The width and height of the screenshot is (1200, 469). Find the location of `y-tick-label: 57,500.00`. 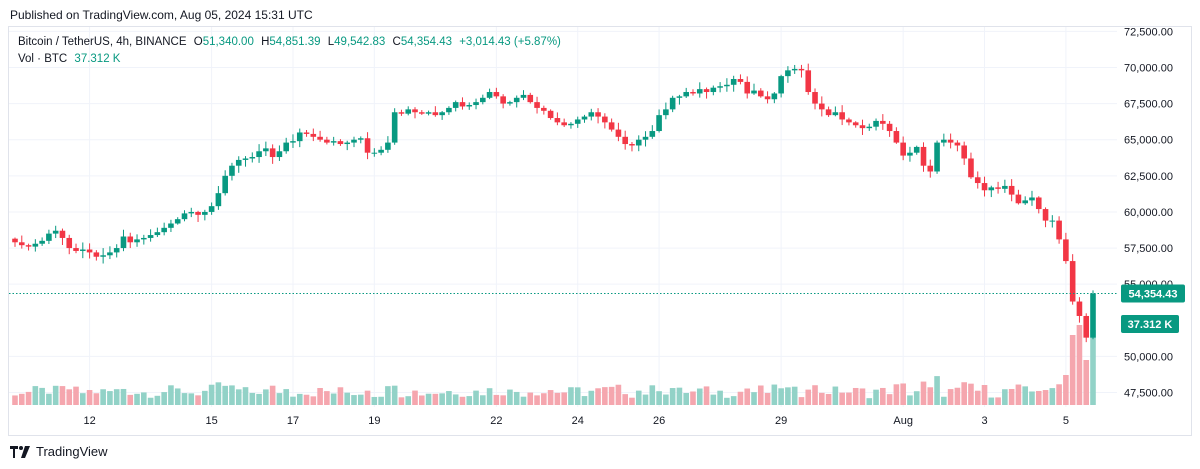

y-tick-label: 57,500.00 is located at coordinates (1148, 249).